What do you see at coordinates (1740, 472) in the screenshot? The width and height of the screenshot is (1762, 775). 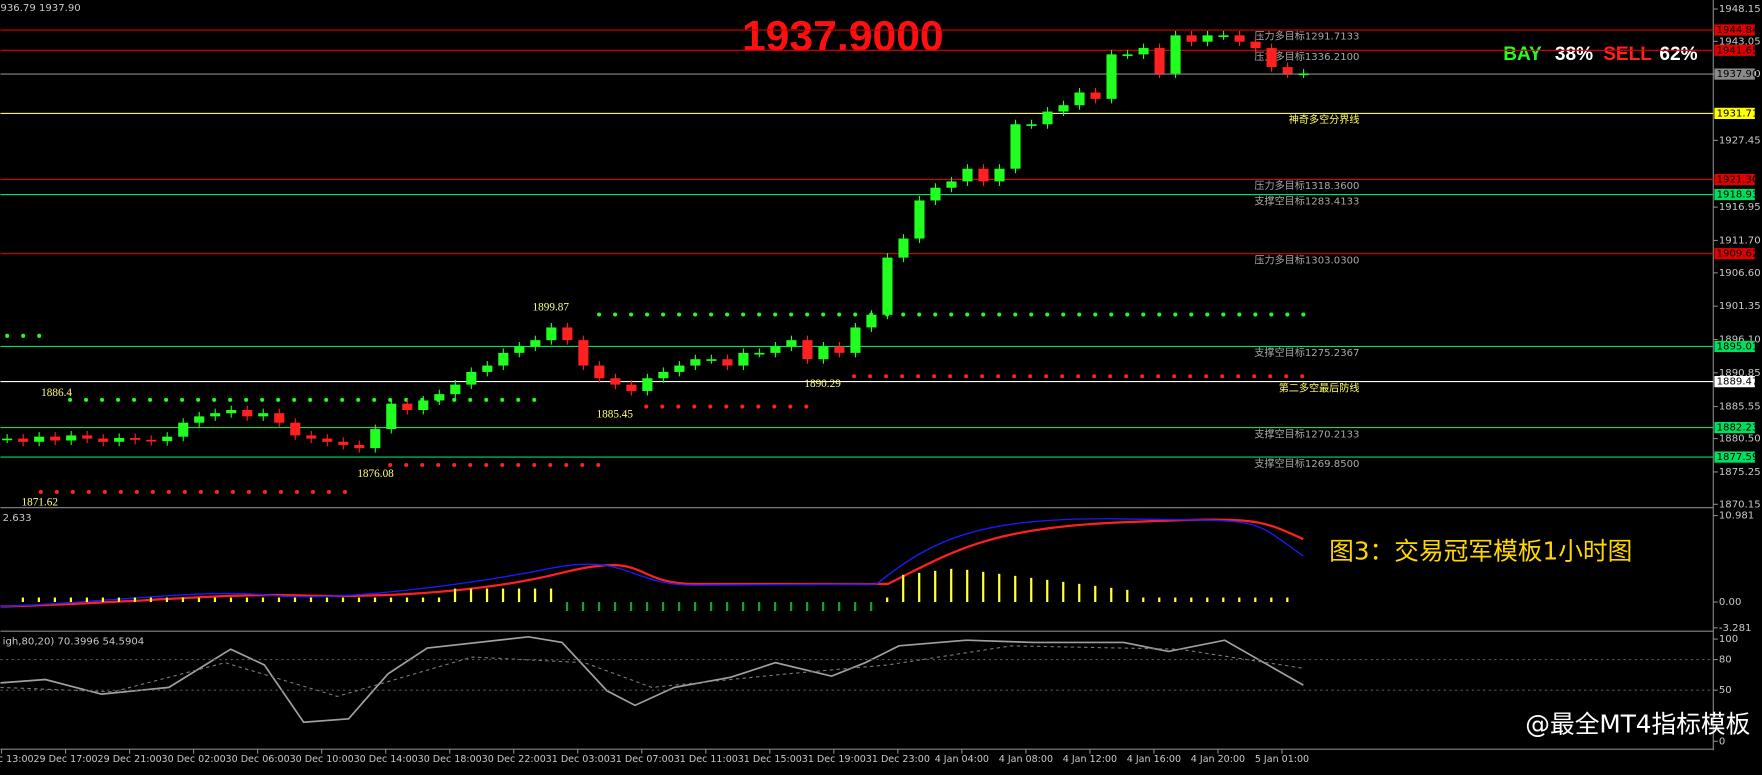 I see `y-tick-label: 1875.25` at bounding box center [1740, 472].